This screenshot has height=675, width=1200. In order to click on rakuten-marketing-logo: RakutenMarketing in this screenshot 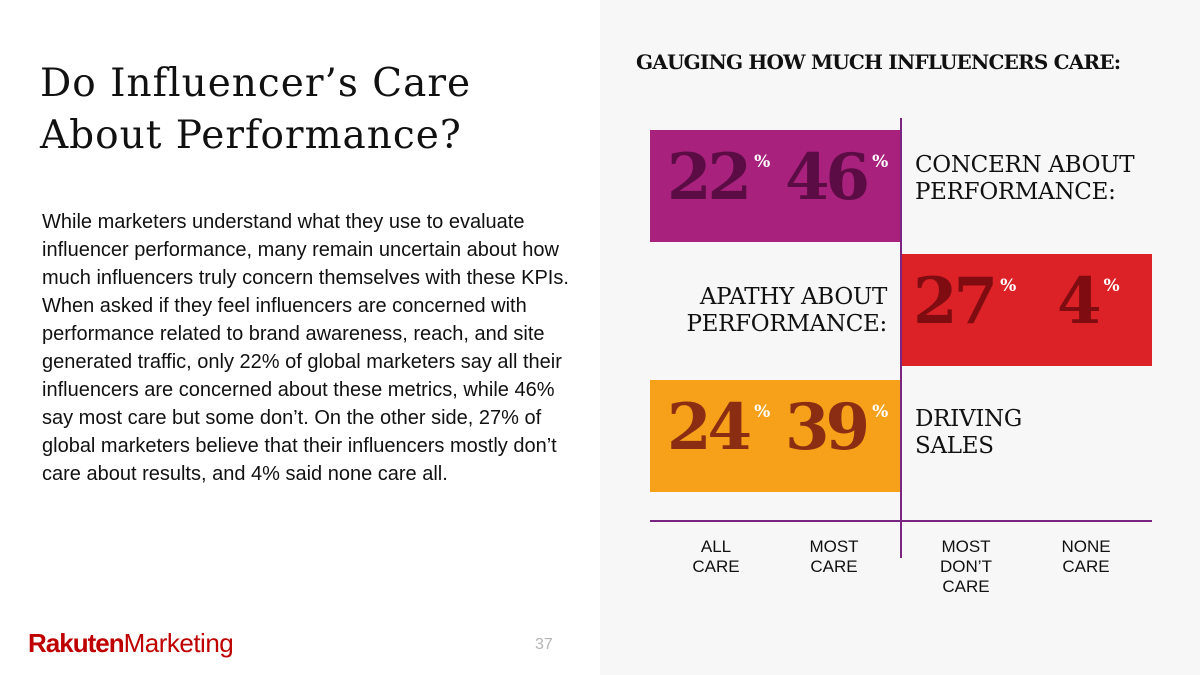, I will do `click(131, 643)`.